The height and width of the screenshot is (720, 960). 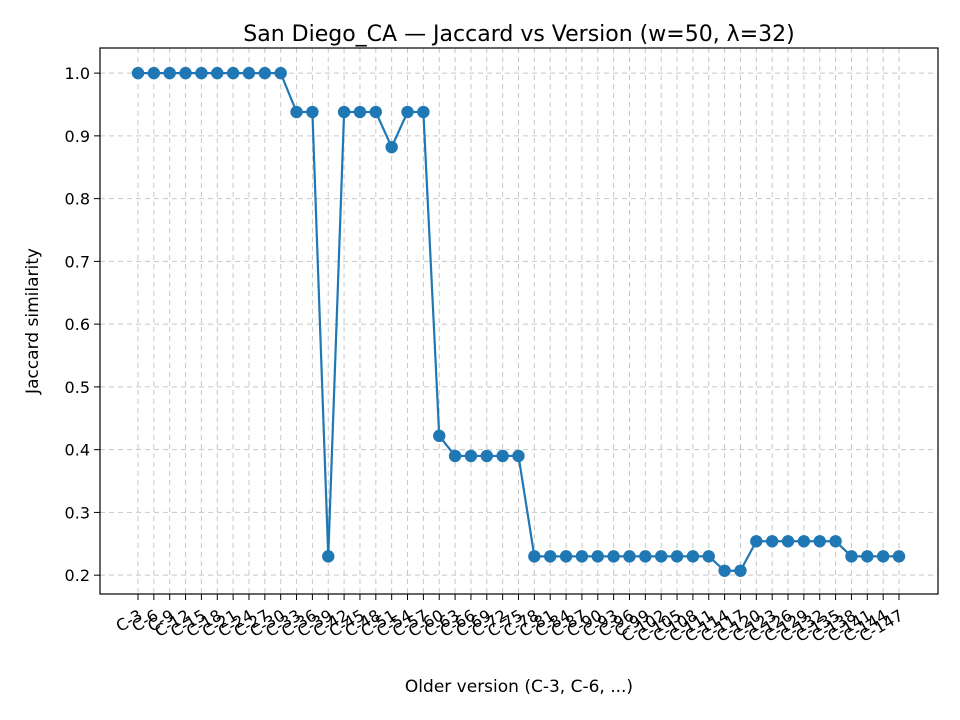 I want to click on y-axis-label: Jaccard similarity, so click(x=33, y=321).